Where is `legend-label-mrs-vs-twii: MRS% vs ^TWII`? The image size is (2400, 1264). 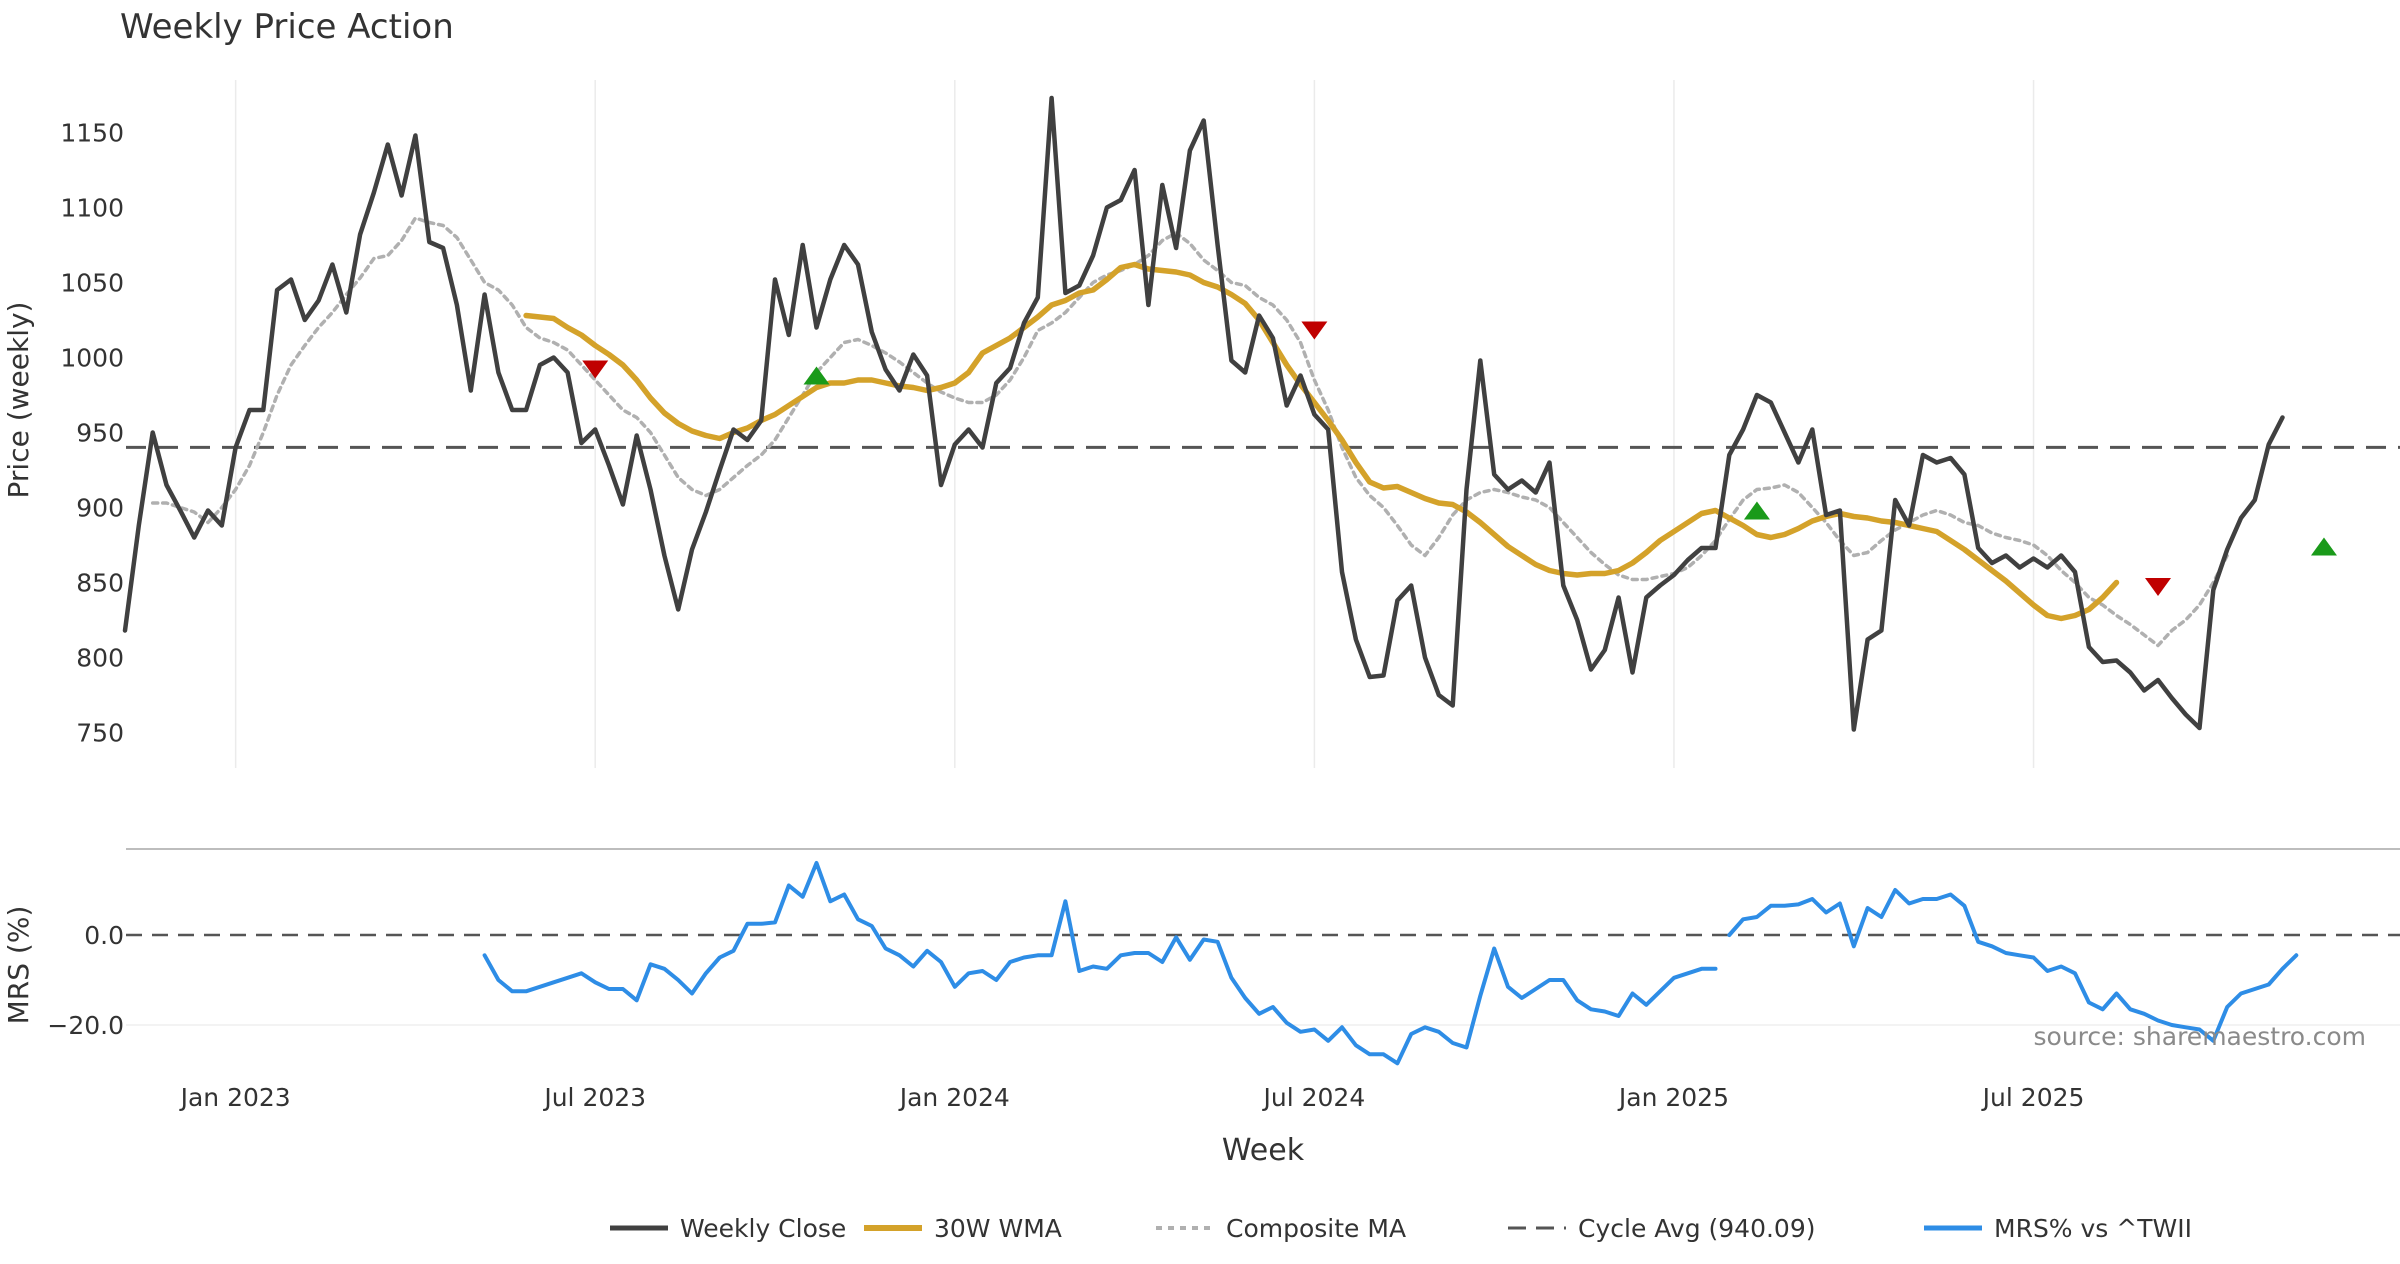
legend-label-mrs-vs-twii: MRS% vs ^TWII is located at coordinates (2093, 1228).